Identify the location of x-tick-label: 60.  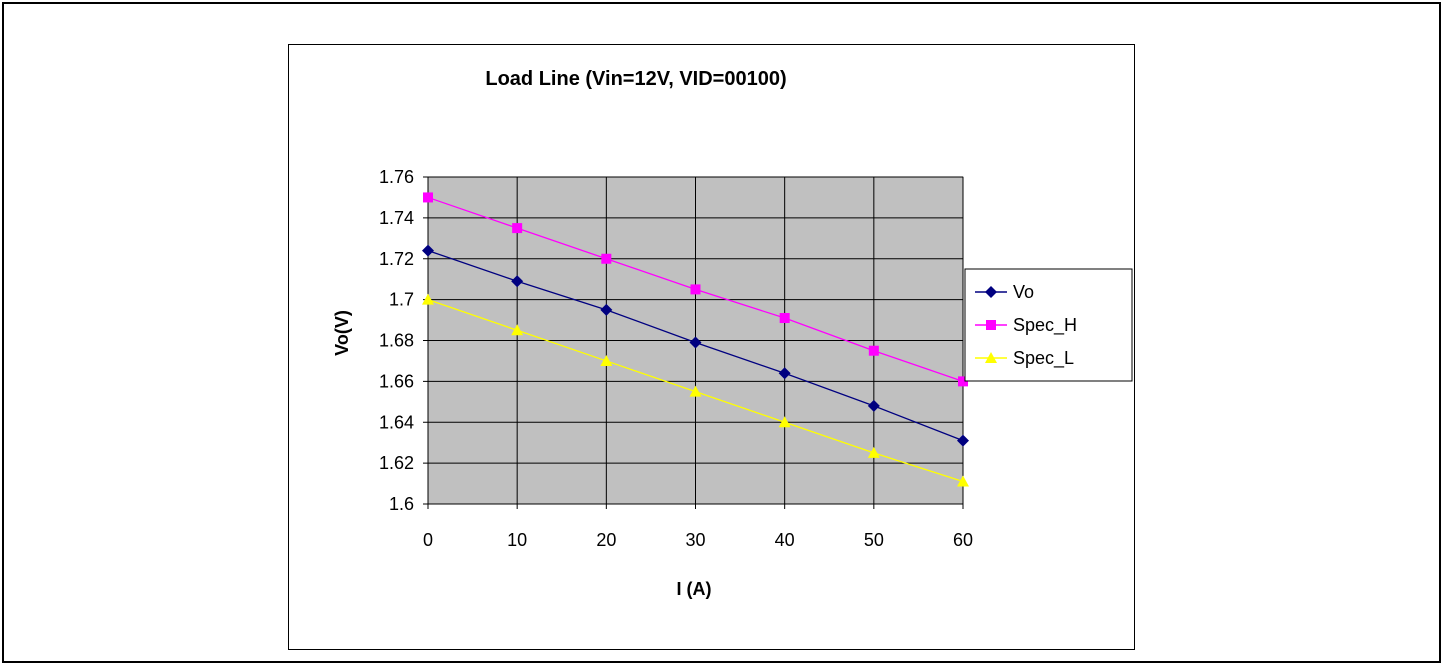
(963, 540).